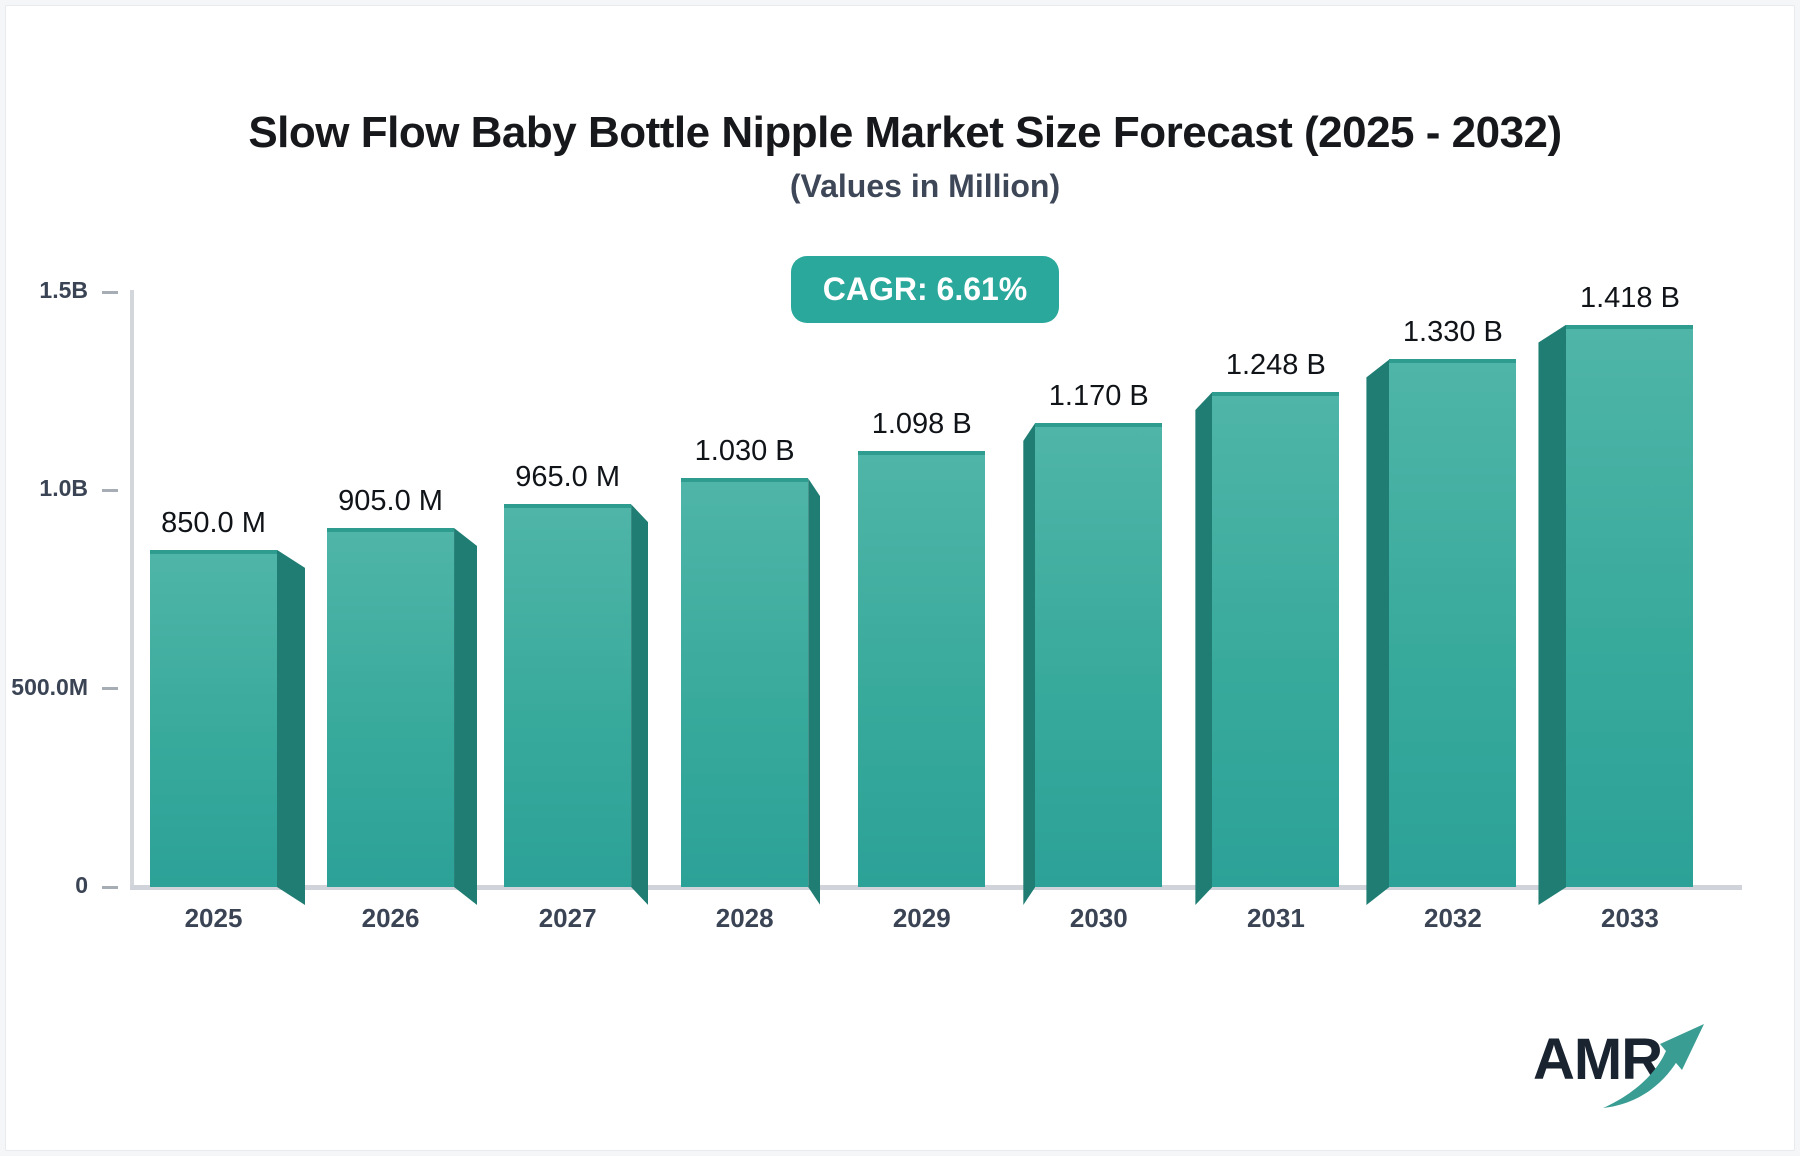  Describe the element at coordinates (63, 488) in the screenshot. I see `y-tick-label: 1.0B` at that location.